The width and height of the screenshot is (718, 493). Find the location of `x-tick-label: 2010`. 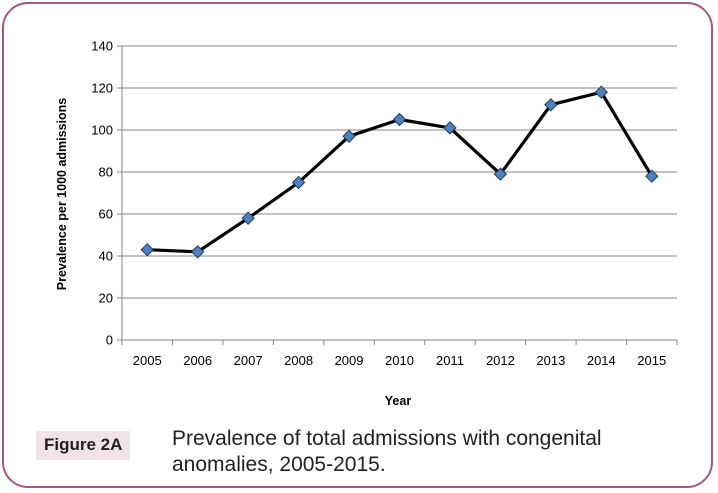

x-tick-label: 2010 is located at coordinates (399, 360).